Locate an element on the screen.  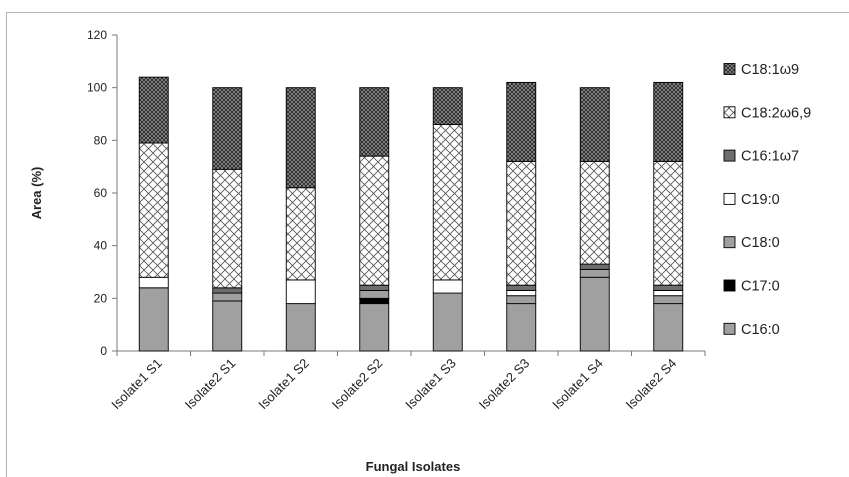
legend-label: C17:0 is located at coordinates (760, 287).